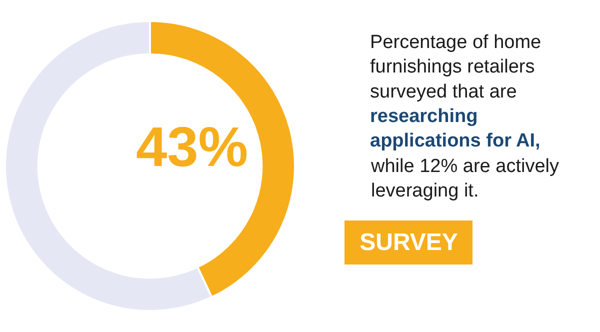  I want to click on text: SURVEY, so click(408, 242).